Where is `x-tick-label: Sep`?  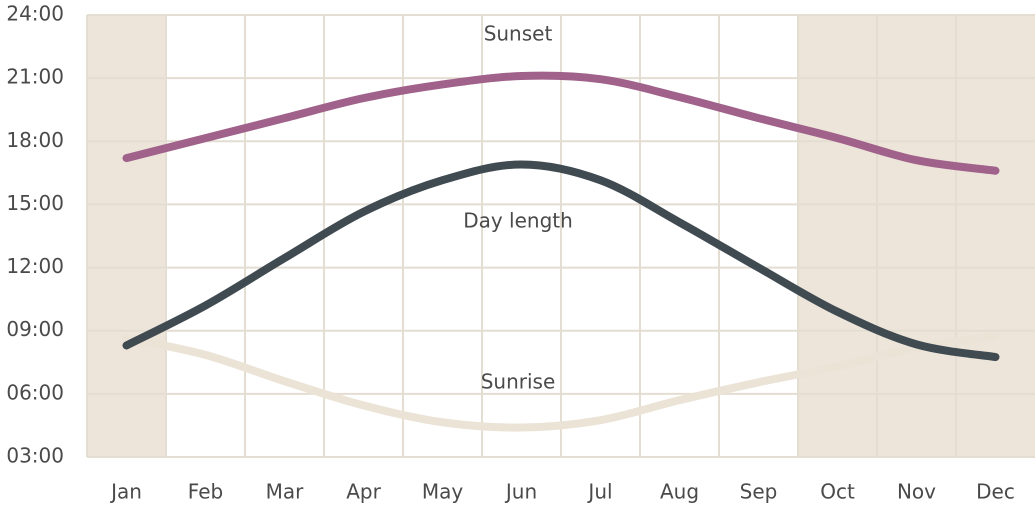 x-tick-label: Sep is located at coordinates (759, 492).